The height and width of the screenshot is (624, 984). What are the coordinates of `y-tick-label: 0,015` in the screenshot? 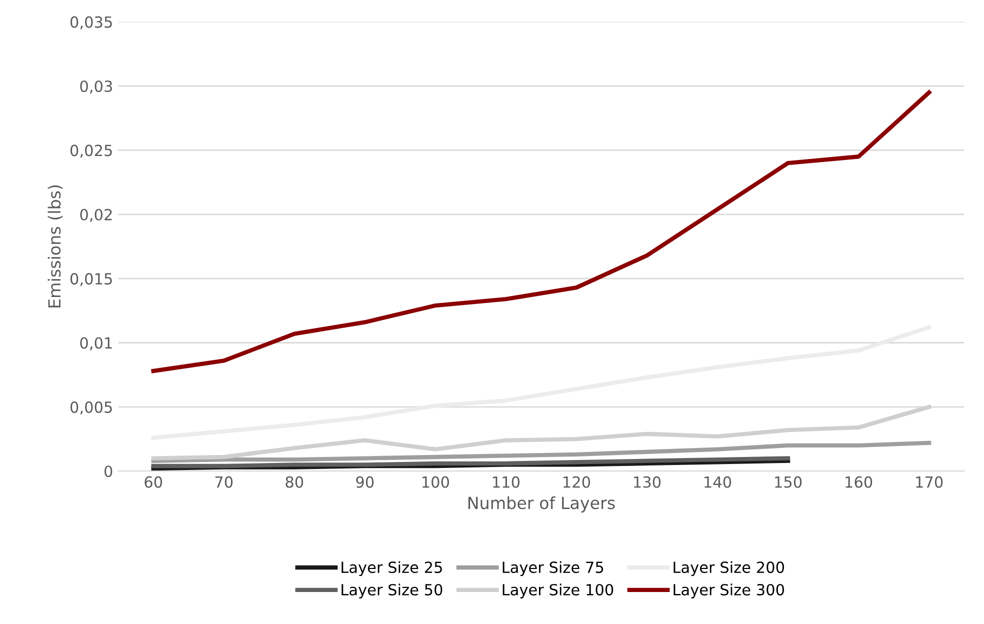 It's located at (91, 279).